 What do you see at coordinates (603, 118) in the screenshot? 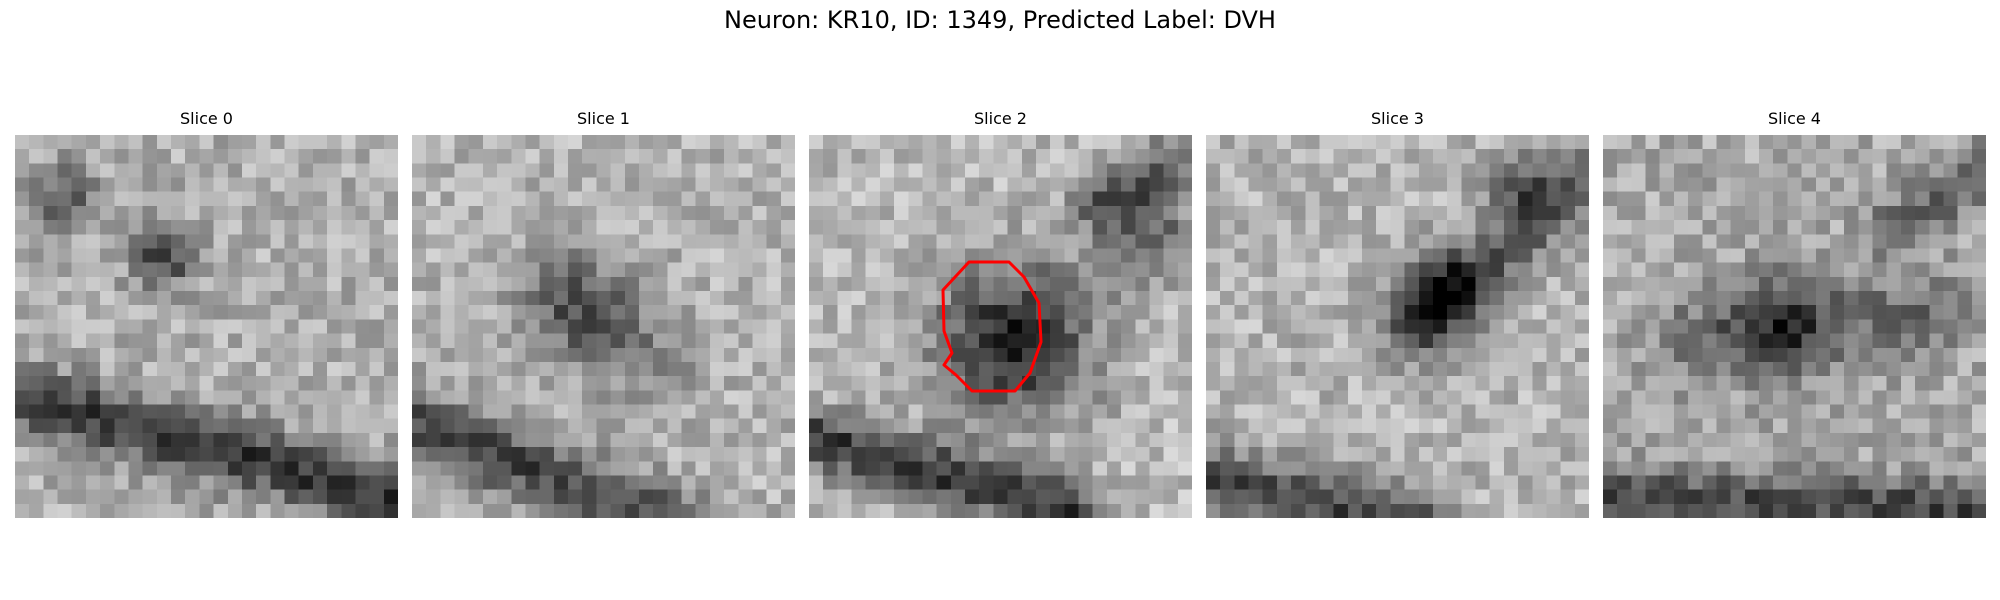
I see `slice-title: Slice 1` at bounding box center [603, 118].